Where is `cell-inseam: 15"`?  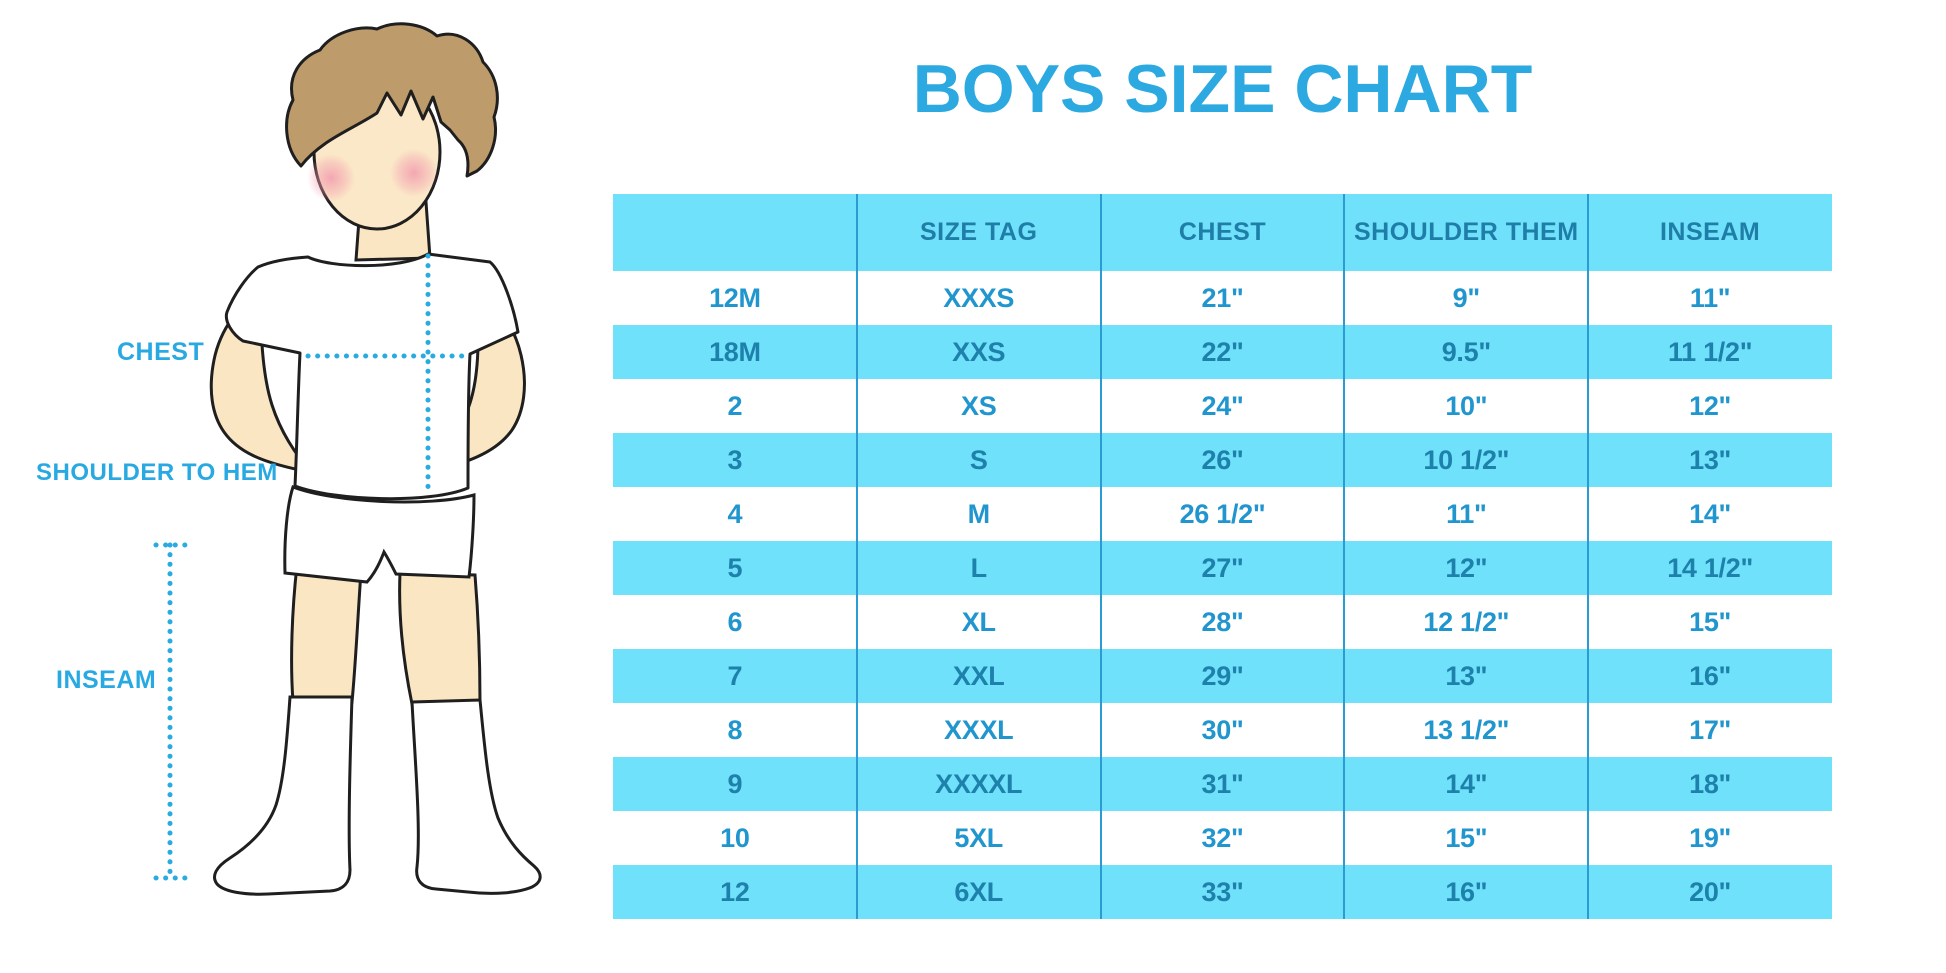
cell-inseam: 15" is located at coordinates (1710, 621).